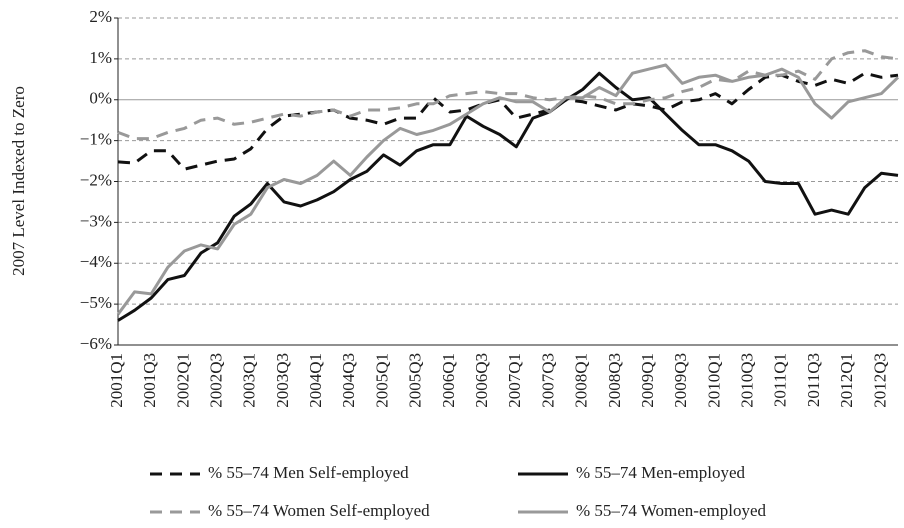  Describe the element at coordinates (308, 472) in the screenshot. I see `legend-label: % 55–74 Men Self-employed` at that location.